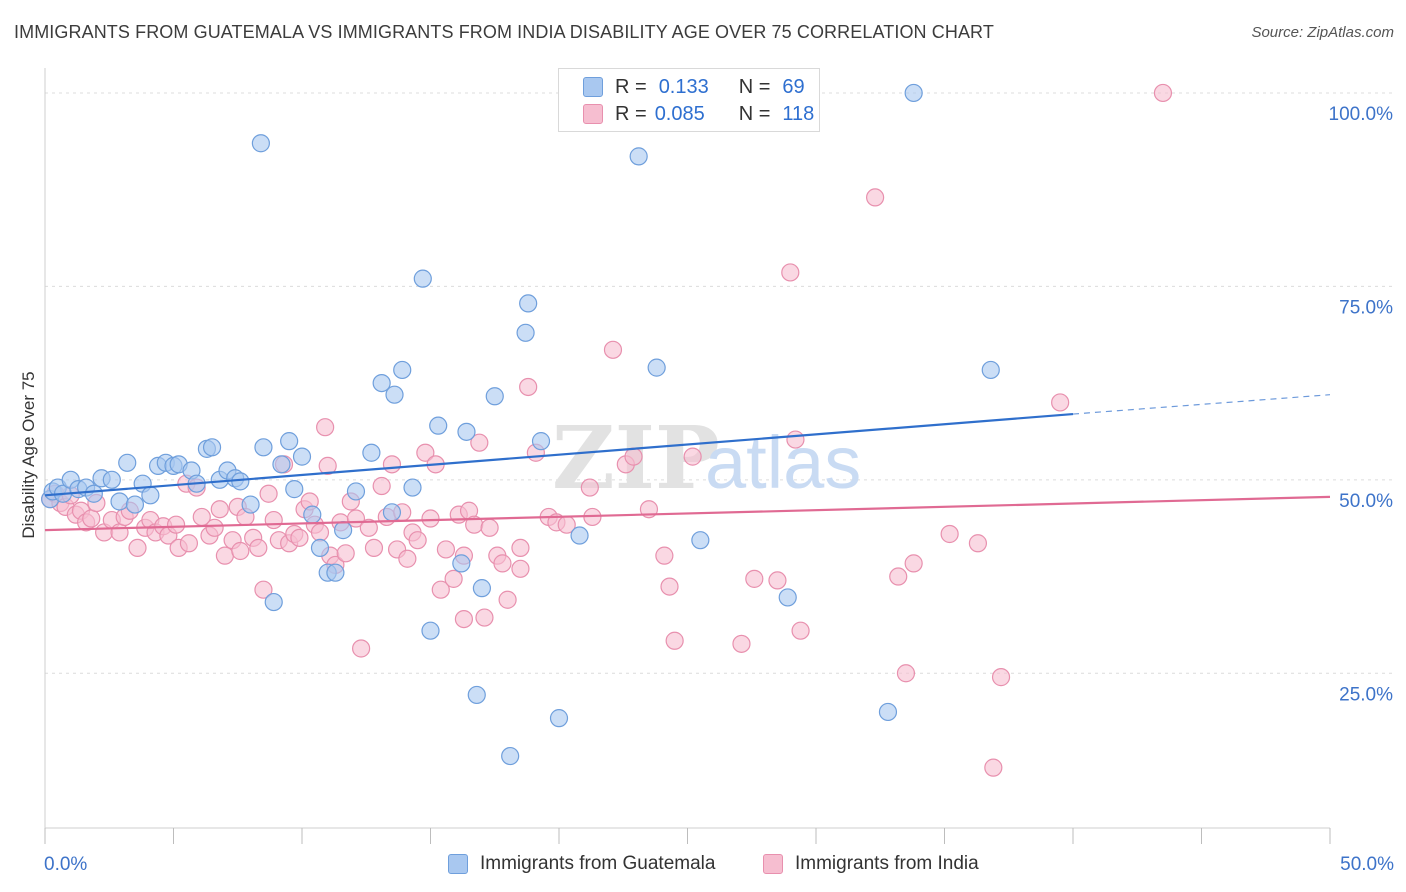 Image resolution: width=1406 pixels, height=892 pixels. Describe the element at coordinates (1366, 307) in the screenshot. I see `y-tick-label: 75.0%` at that location.